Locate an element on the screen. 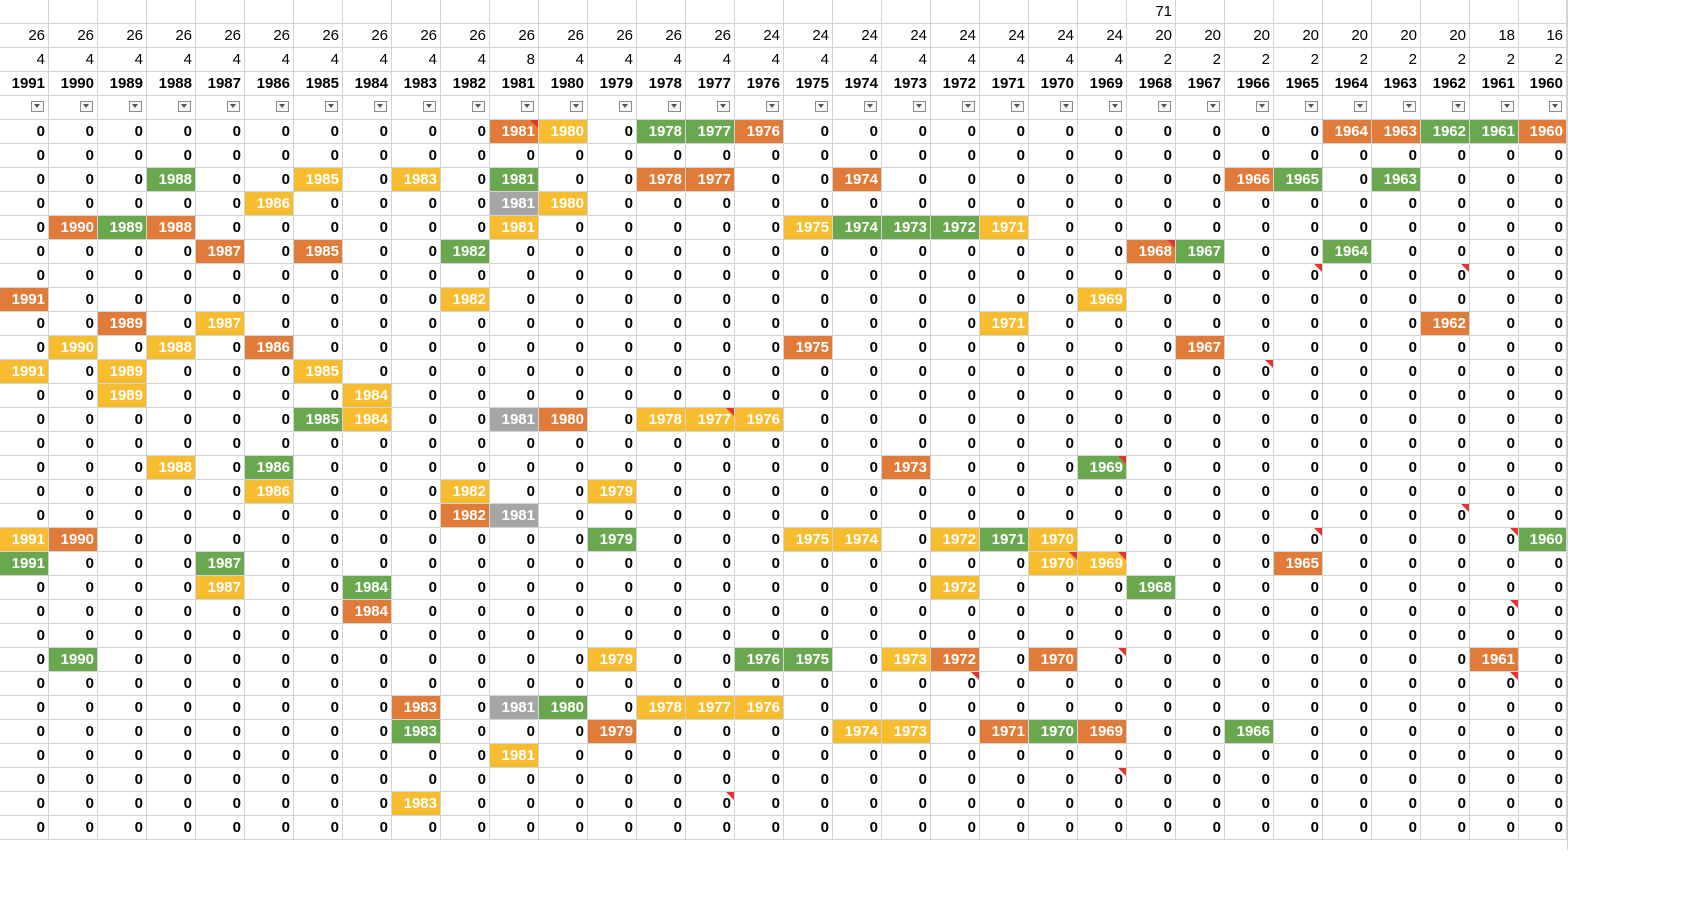 This screenshot has height=918, width=1696. sub-value-cell: 2 is located at coordinates (1200, 59).